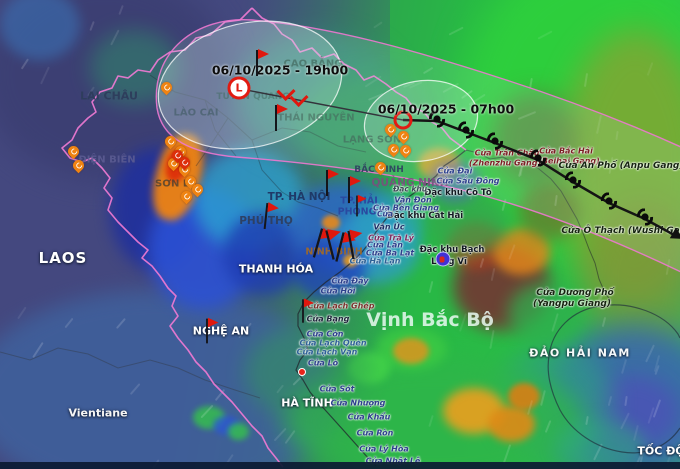 This screenshot has height=469, width=680. What do you see at coordinates (375, 261) in the screenshot?
I see `coastal-label: Cửa Hà Lạn` at bounding box center [375, 261].